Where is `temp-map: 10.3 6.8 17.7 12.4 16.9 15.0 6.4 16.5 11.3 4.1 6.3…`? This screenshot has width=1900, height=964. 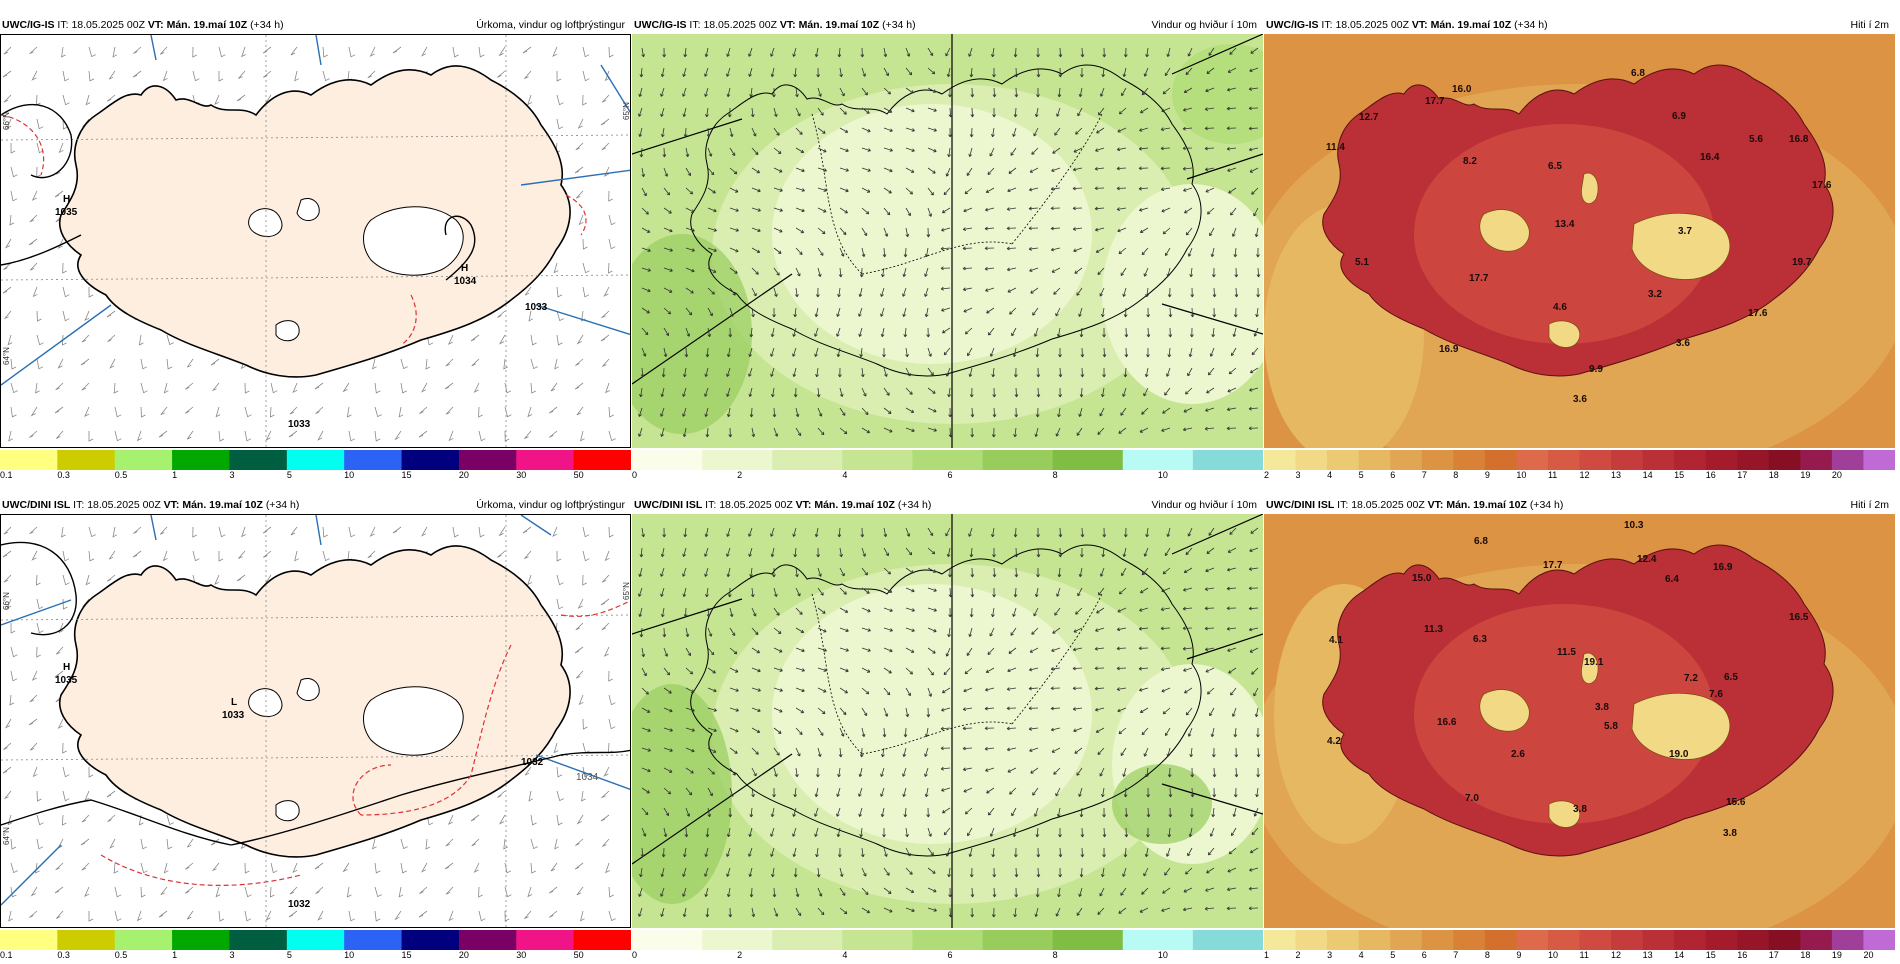
temp-map: 10.3 6.8 17.7 12.4 16.9 15.0 6.4 16.5 11.3 4.1 6.3… is located at coordinates (1579, 721).